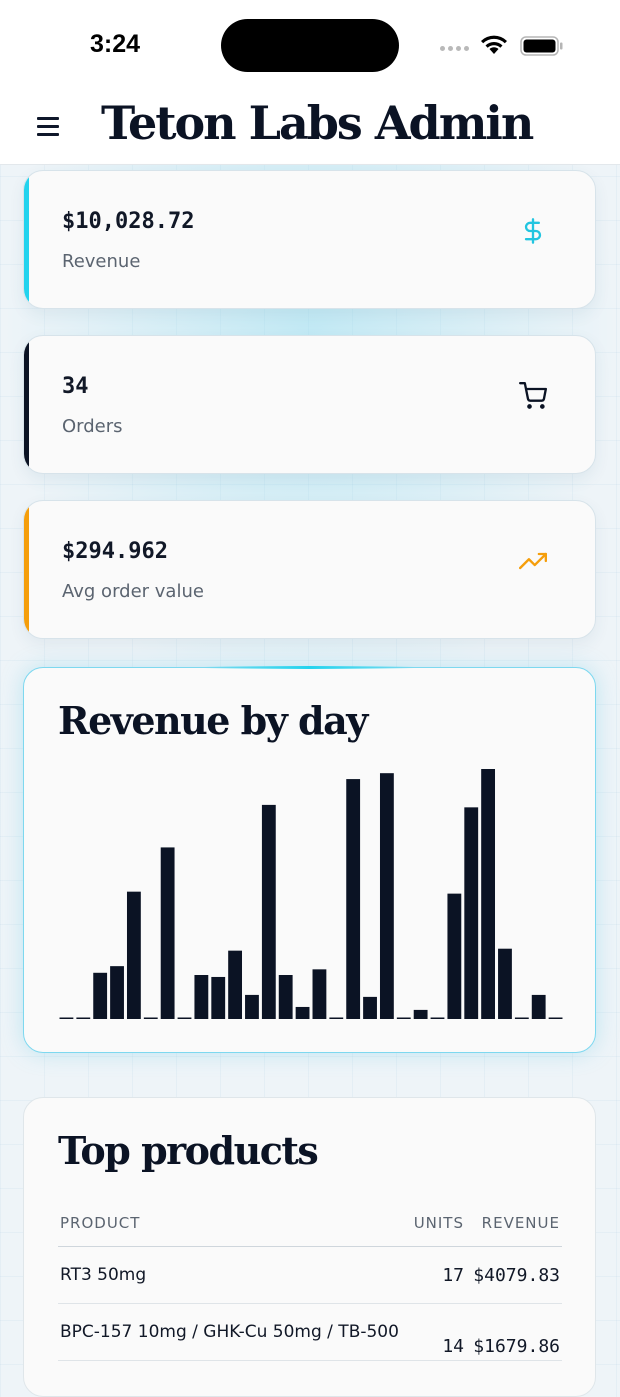 Image resolution: width=620 pixels, height=1397 pixels. I want to click on stat-value: 34, so click(75, 386).